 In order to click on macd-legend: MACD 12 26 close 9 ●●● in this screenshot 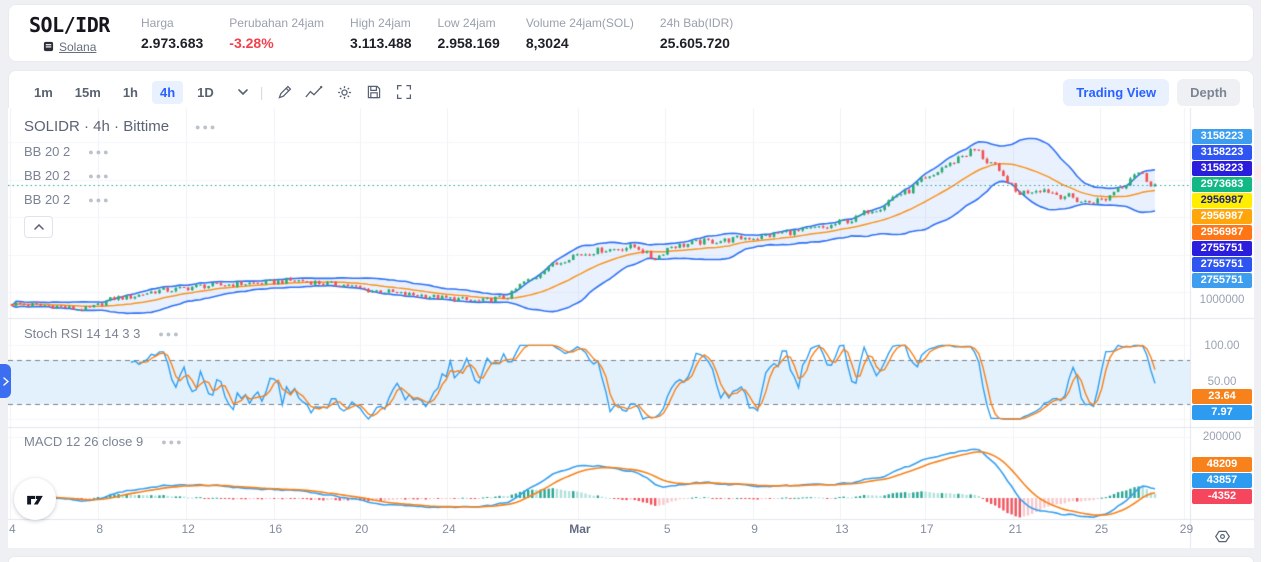, I will do `click(104, 441)`.